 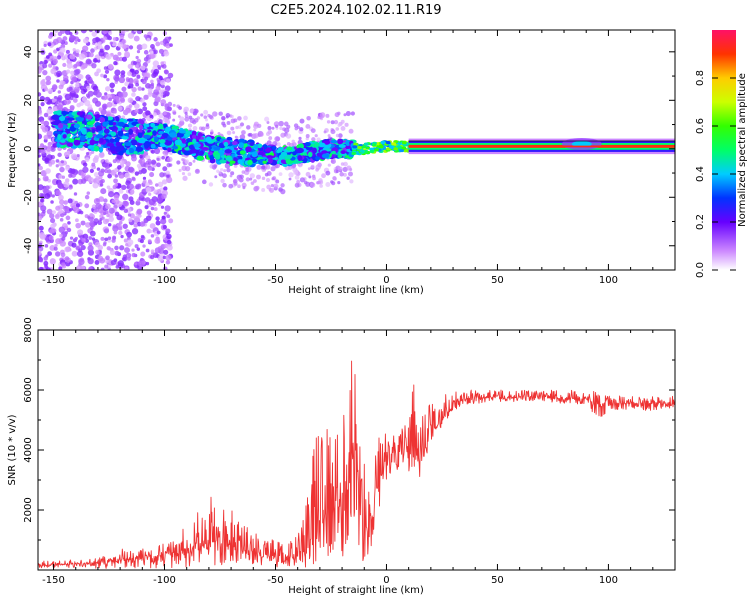 What do you see at coordinates (12, 150) in the screenshot?
I see `spectrogram-y-label: Frequency (Hz)` at bounding box center [12, 150].